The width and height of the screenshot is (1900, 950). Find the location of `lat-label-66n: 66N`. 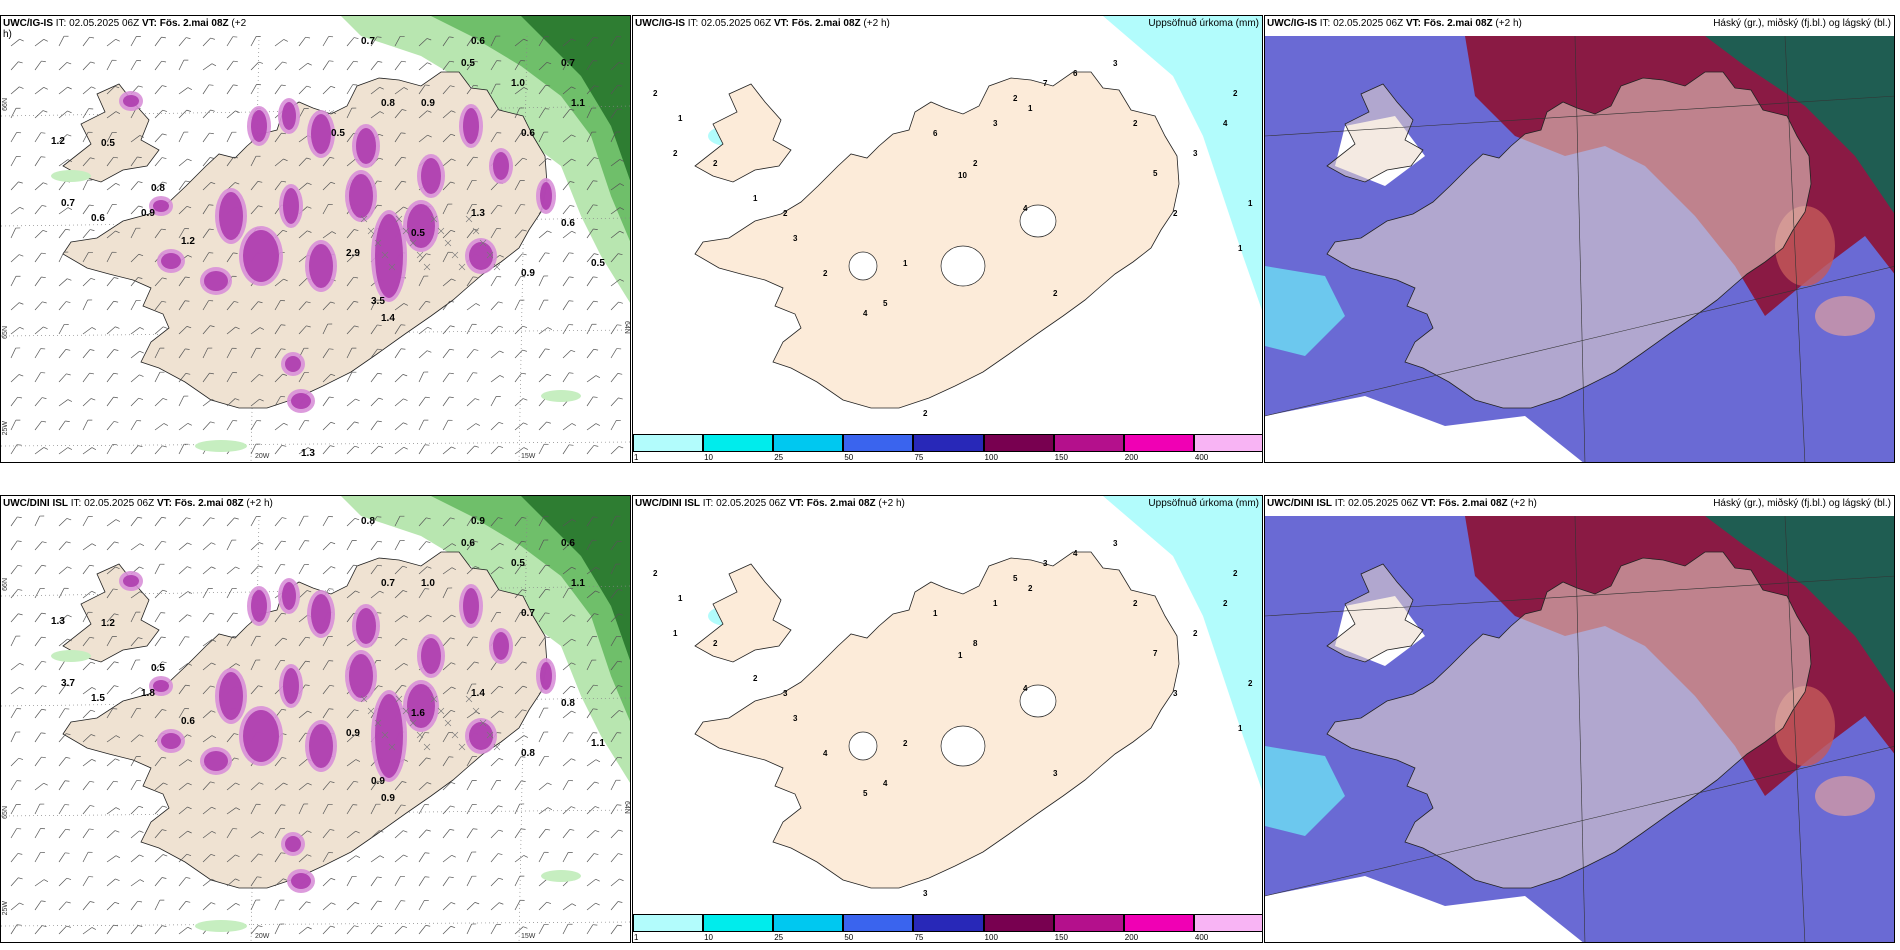

lat-label-66n: 66N is located at coordinates (5, 104).